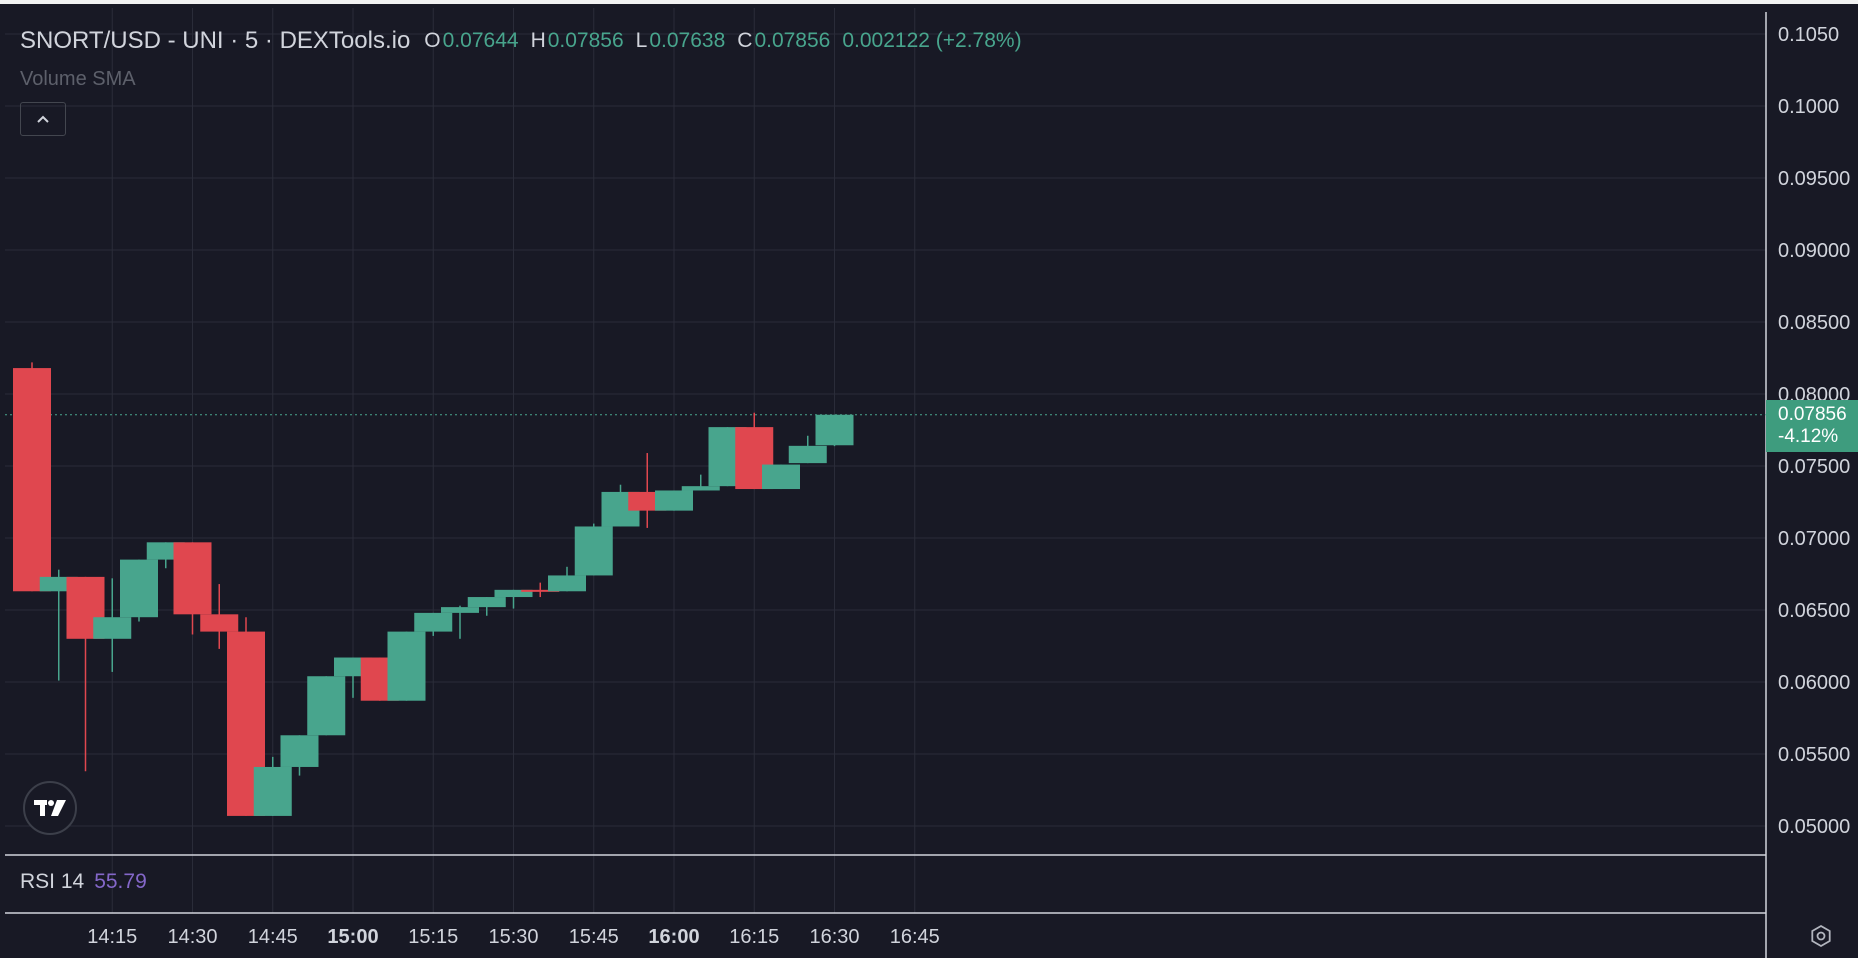 The image size is (1858, 958). I want to click on collapse-legend-button, so click(43, 119).